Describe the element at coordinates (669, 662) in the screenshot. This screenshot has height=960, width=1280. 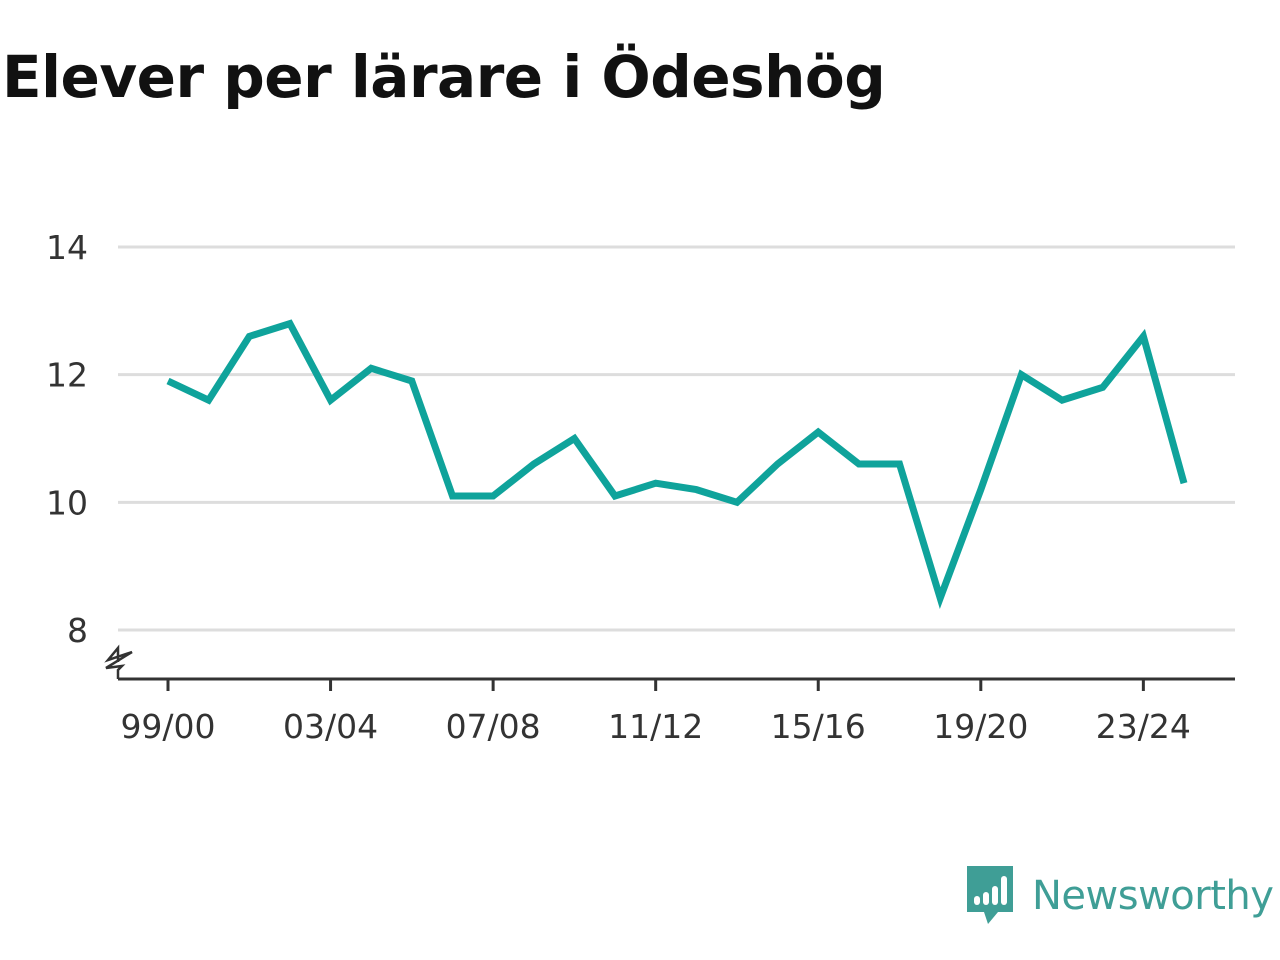
I see `x-axis` at that location.